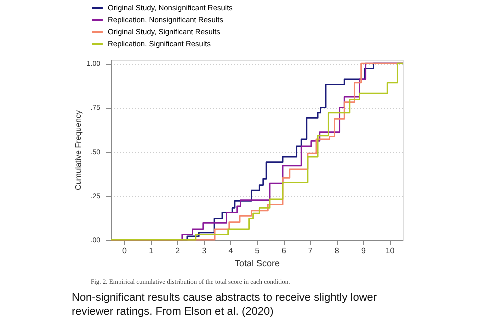 Image resolution: width=480 pixels, height=320 pixels. Describe the element at coordinates (205, 251) in the screenshot. I see `x-tick-label: 3` at that location.